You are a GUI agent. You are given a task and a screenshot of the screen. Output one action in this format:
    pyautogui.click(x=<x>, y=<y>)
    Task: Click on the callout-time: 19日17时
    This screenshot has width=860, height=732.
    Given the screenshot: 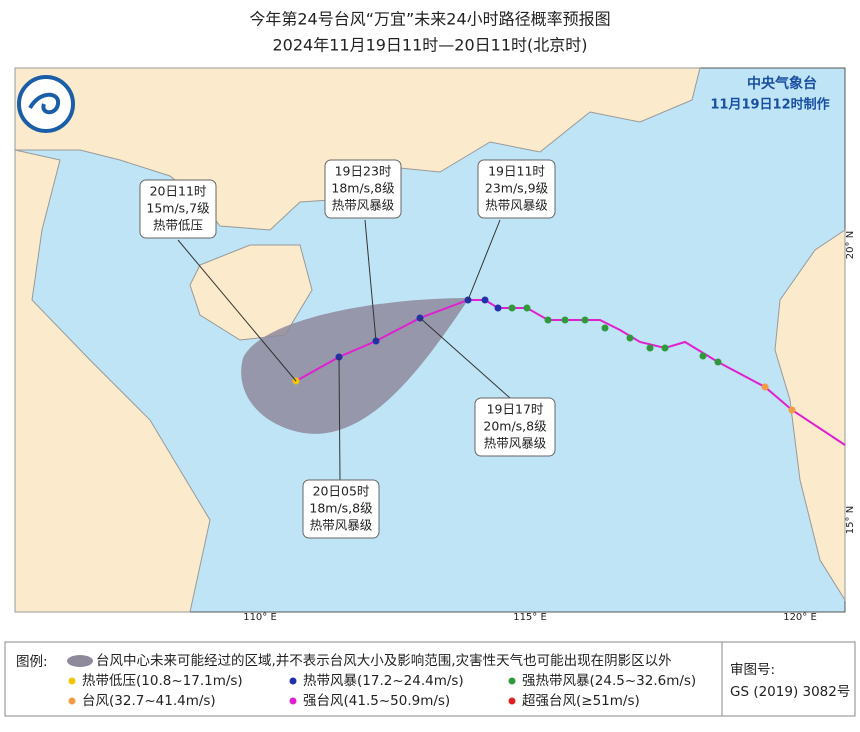 What is the action you would take?
    pyautogui.click(x=515, y=409)
    